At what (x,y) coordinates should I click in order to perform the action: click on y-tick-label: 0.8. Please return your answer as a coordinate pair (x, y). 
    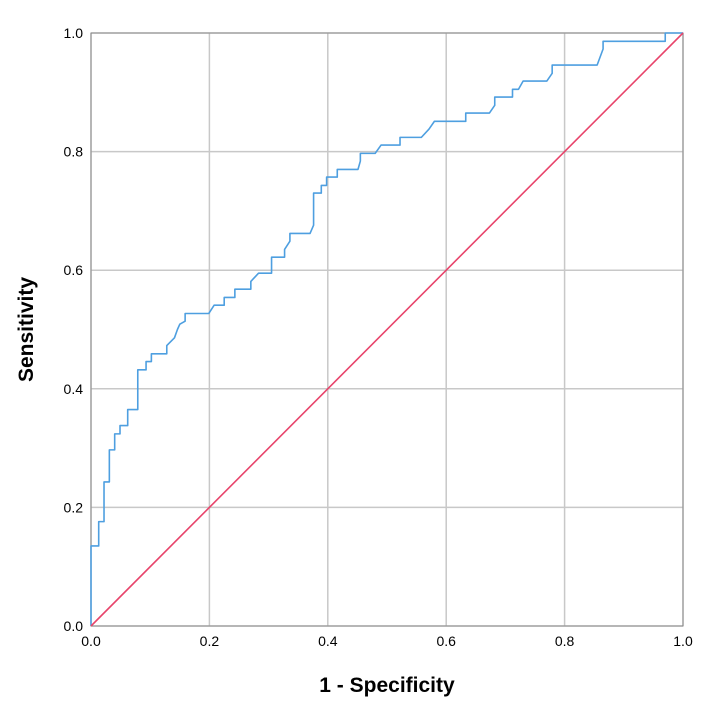
    Looking at the image, I should click on (74, 152).